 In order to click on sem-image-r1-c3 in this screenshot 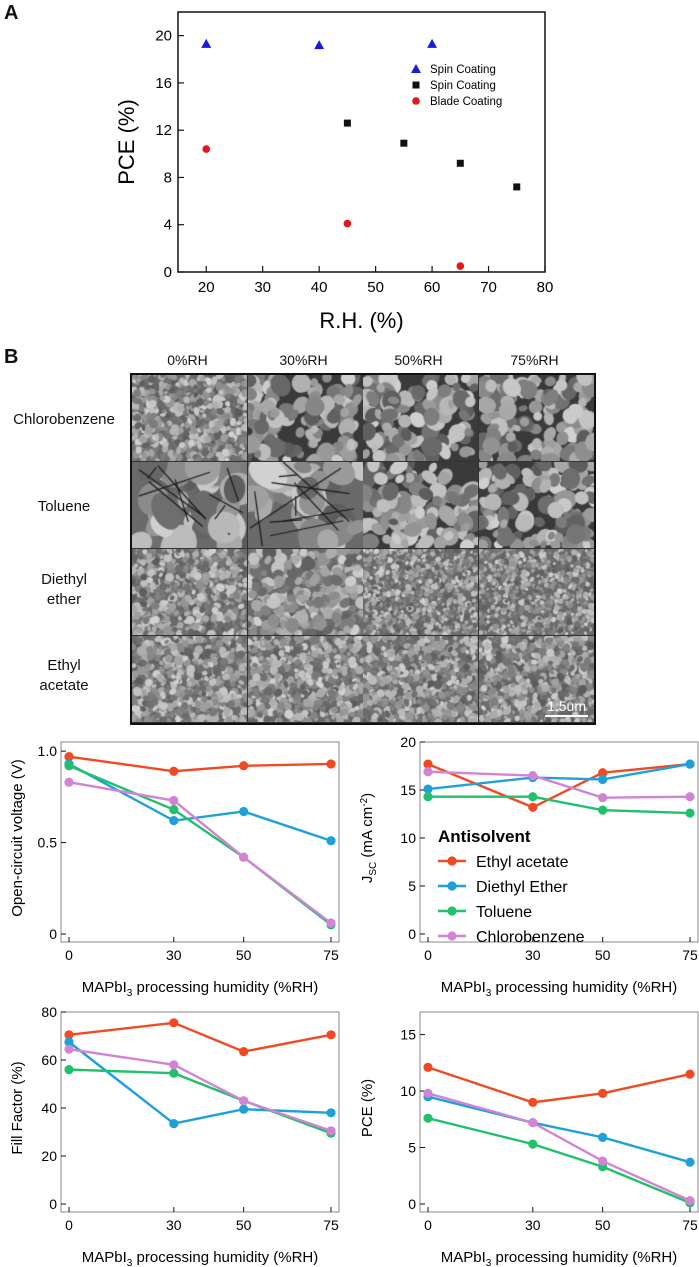, I will do `click(536, 505)`.